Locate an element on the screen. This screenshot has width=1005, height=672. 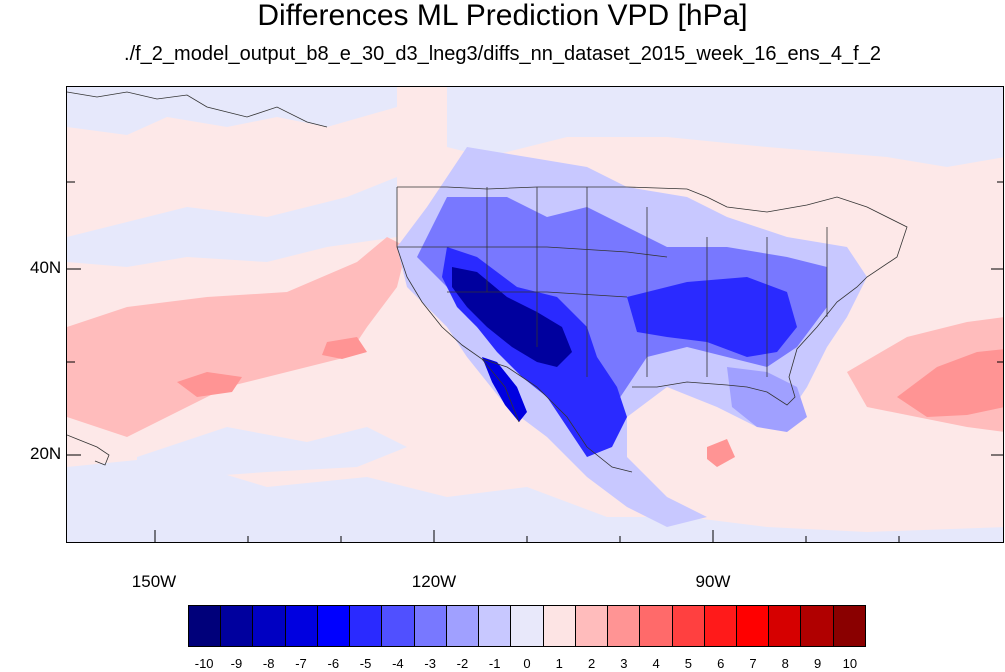
colorbar-tick-label: 3 is located at coordinates (624, 663).